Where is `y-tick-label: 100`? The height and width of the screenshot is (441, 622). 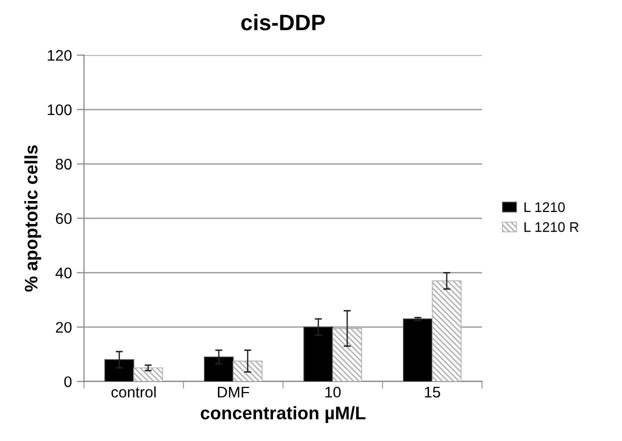
y-tick-label: 100 is located at coordinates (60, 110).